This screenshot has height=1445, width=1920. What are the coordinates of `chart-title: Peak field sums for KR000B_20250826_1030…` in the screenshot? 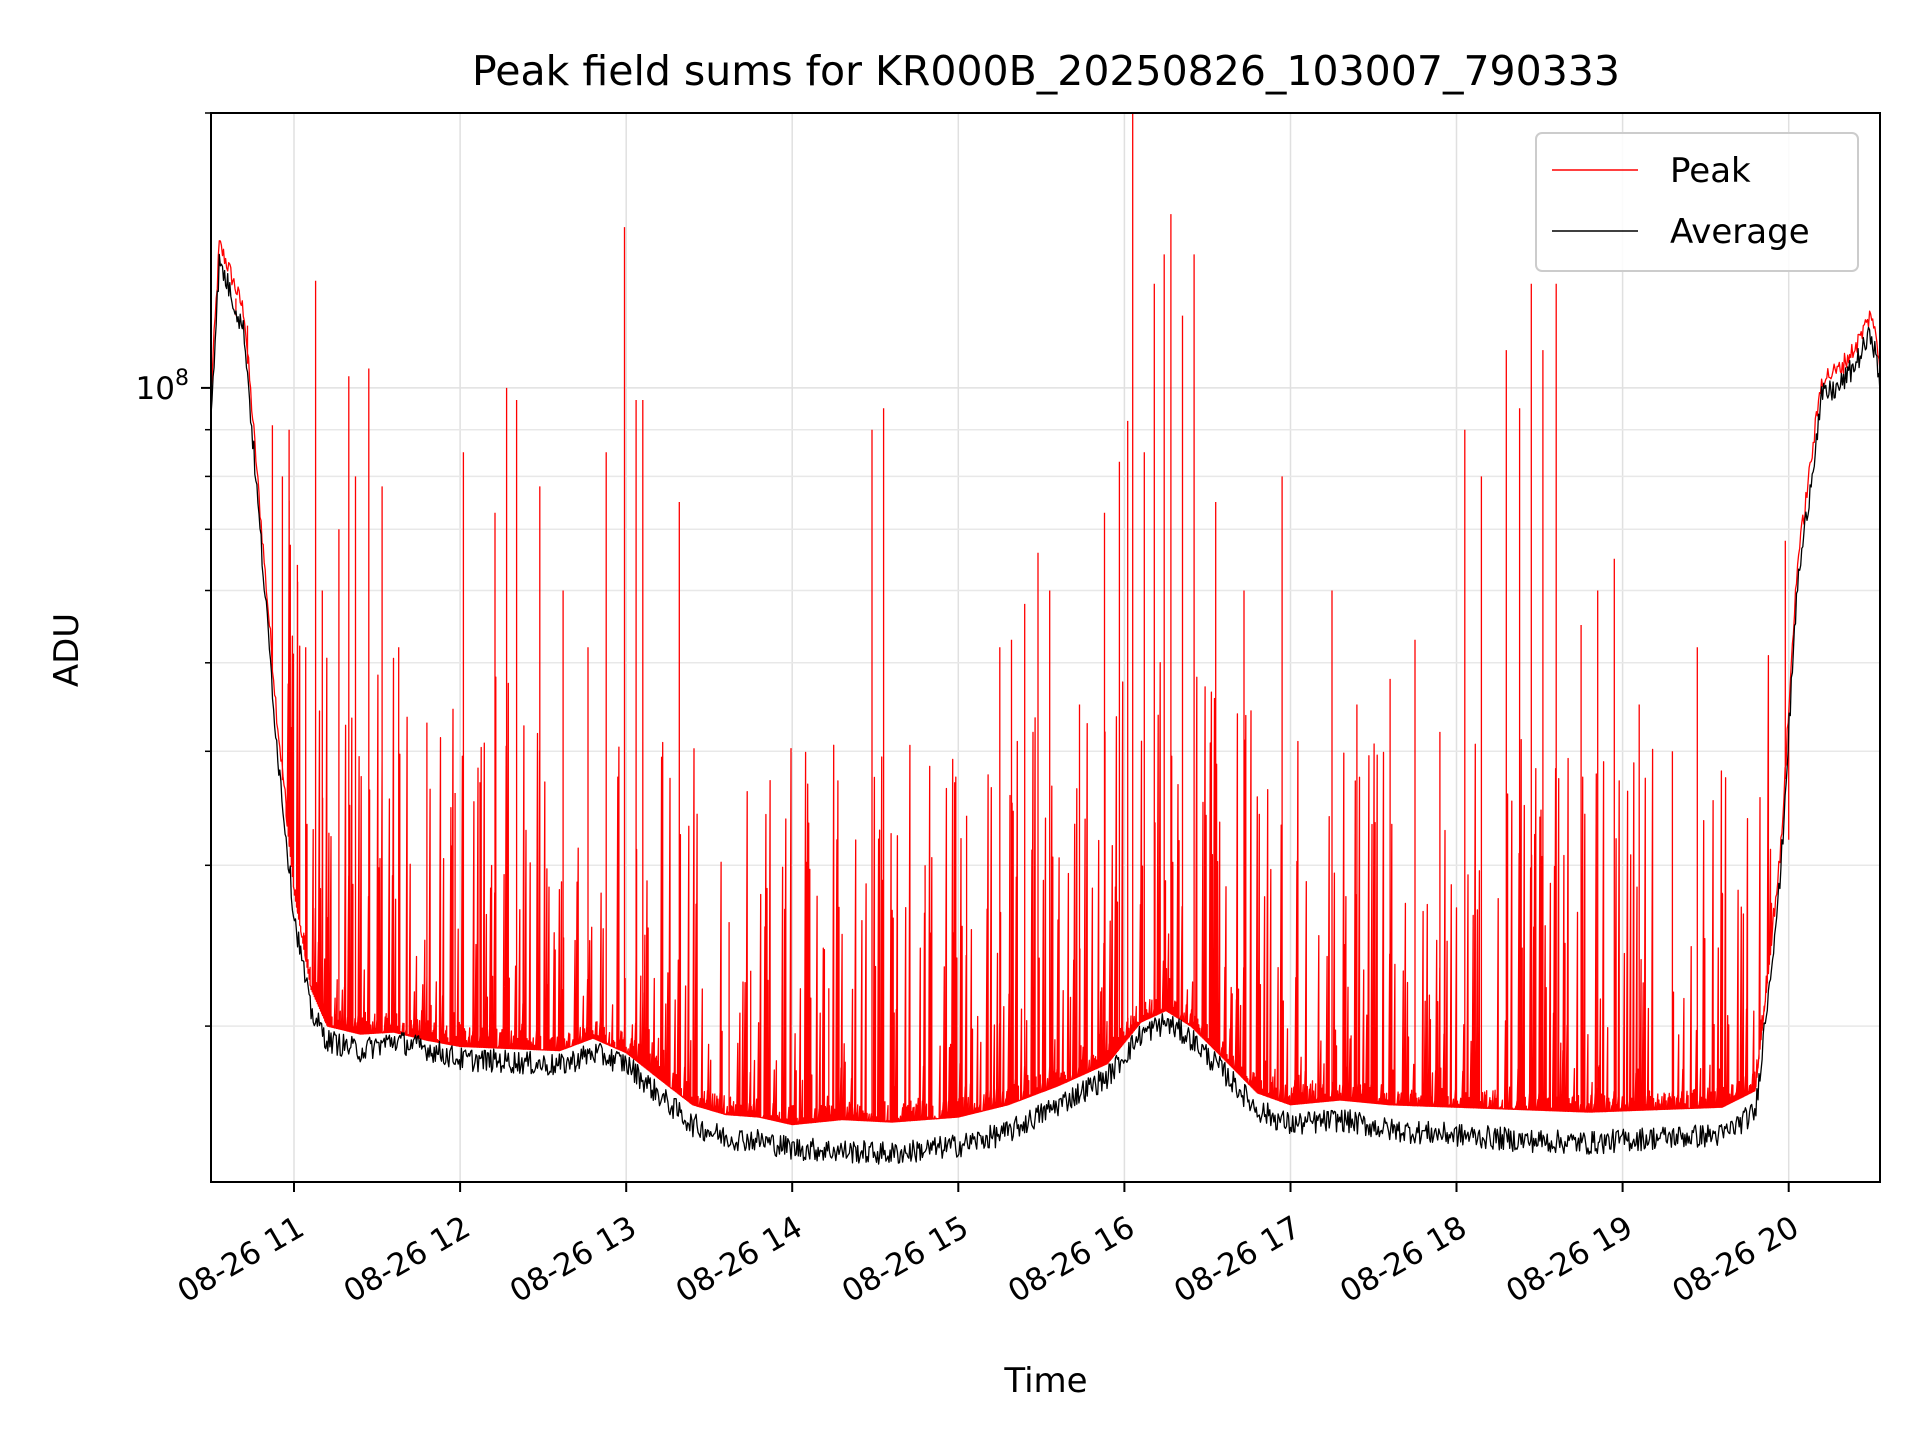 It's located at (1046, 71).